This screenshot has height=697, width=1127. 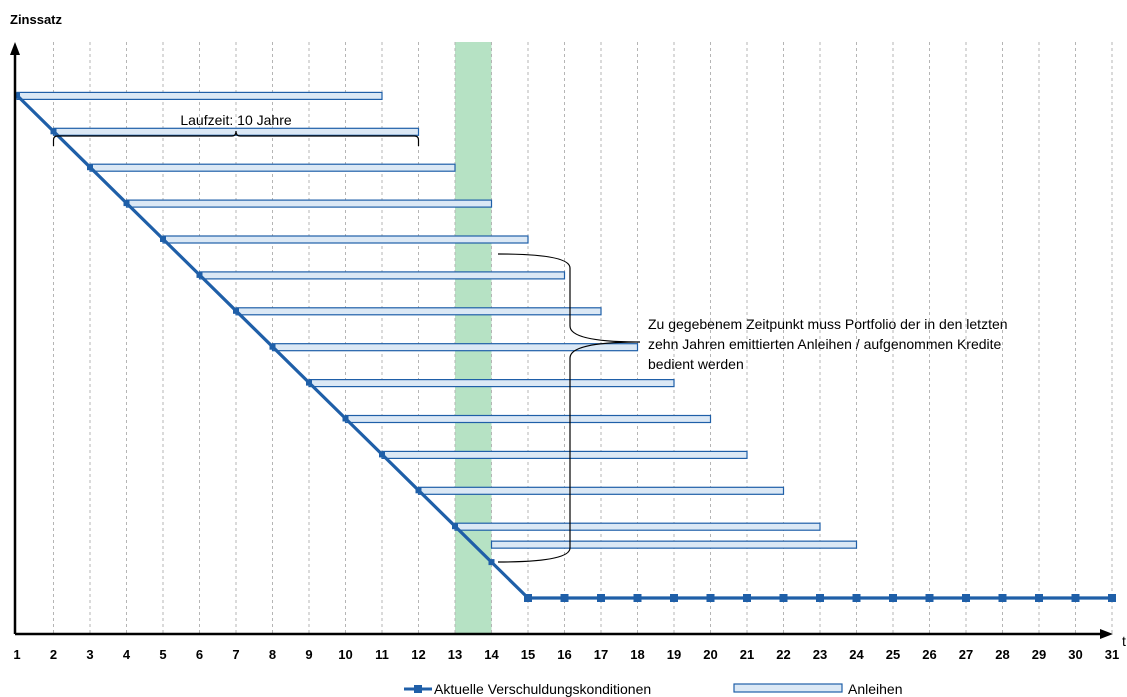 I want to click on x-tick-27: 27, so click(x=966, y=654).